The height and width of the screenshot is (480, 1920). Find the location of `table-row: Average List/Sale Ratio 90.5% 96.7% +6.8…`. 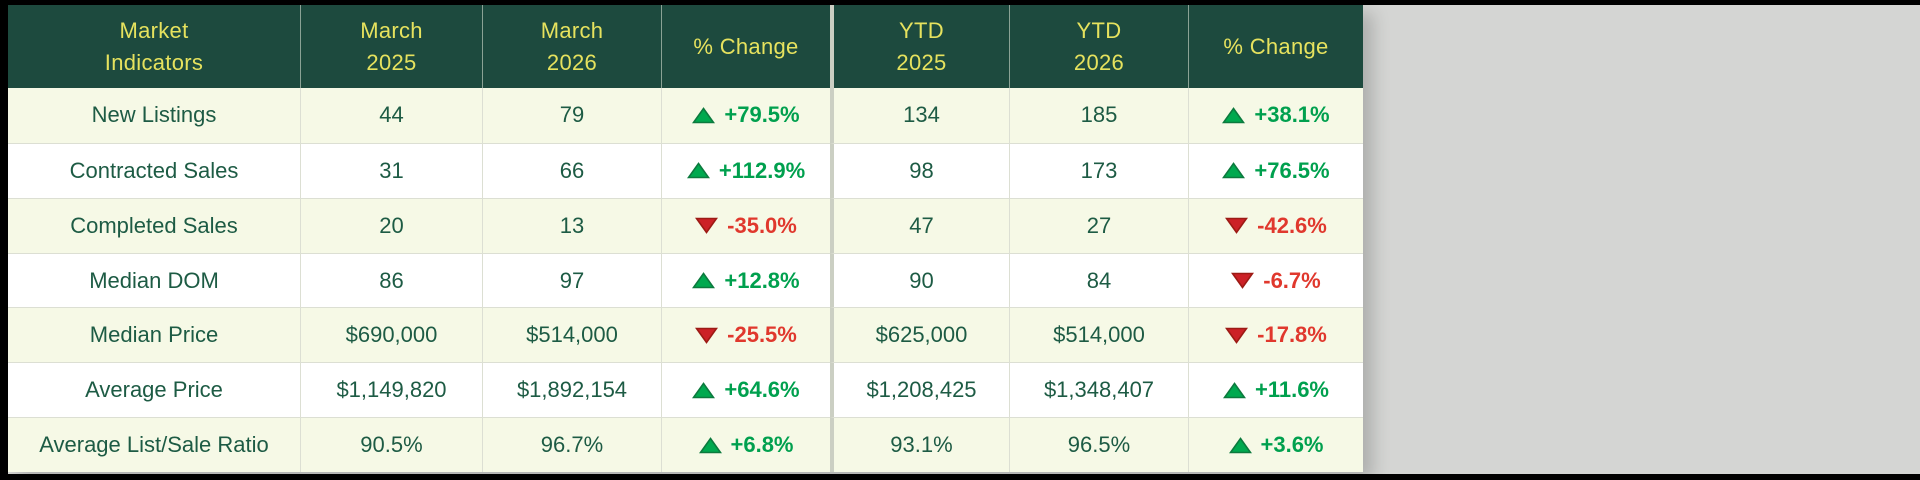

table-row: Average List/Sale Ratio 90.5% 96.7% +6.8… is located at coordinates (685, 445).